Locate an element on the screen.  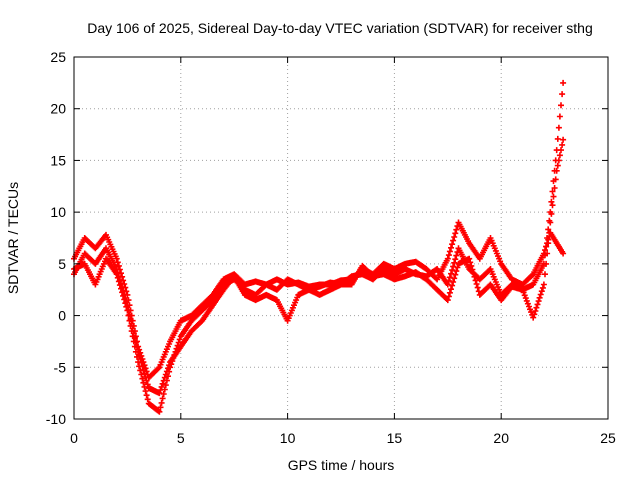
y-tick-label: -10 is located at coordinates (56, 419).